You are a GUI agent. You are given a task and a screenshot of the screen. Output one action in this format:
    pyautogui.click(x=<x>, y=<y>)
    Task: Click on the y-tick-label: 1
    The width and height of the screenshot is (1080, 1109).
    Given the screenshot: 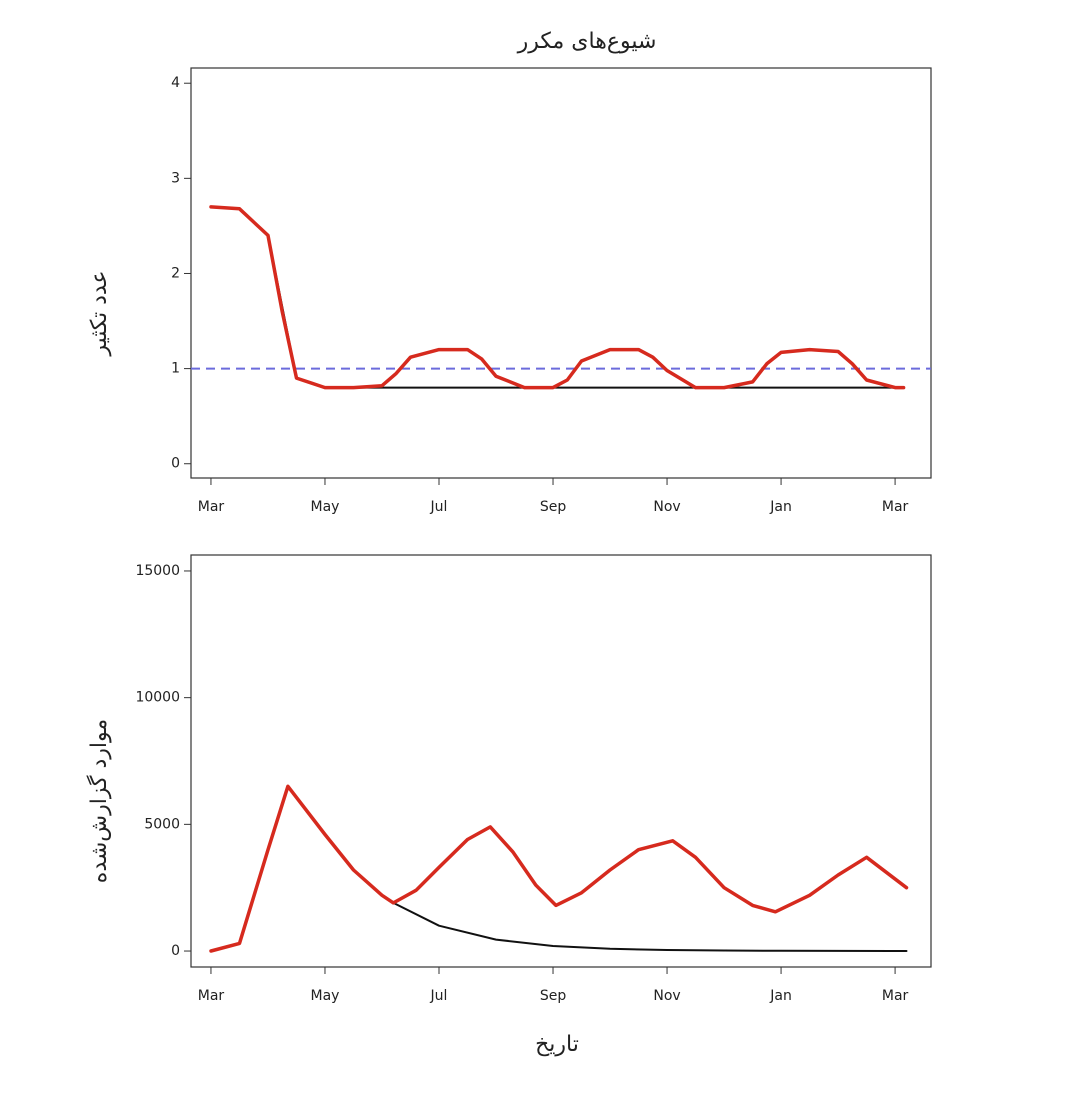 What is the action you would take?
    pyautogui.click(x=175, y=369)
    